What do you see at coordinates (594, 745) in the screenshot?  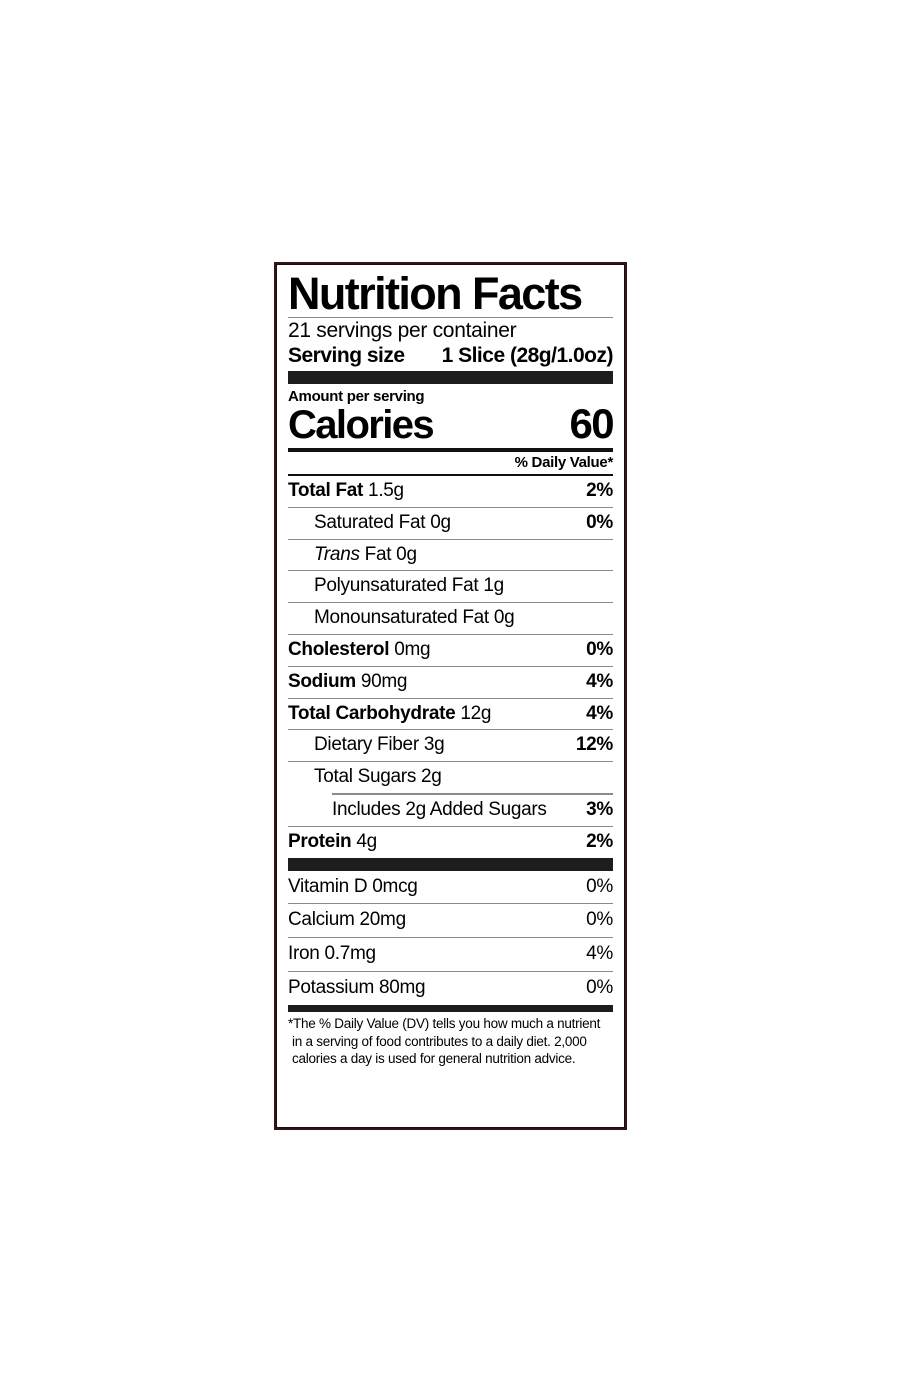 I see `nutrient-percent: 12%` at bounding box center [594, 745].